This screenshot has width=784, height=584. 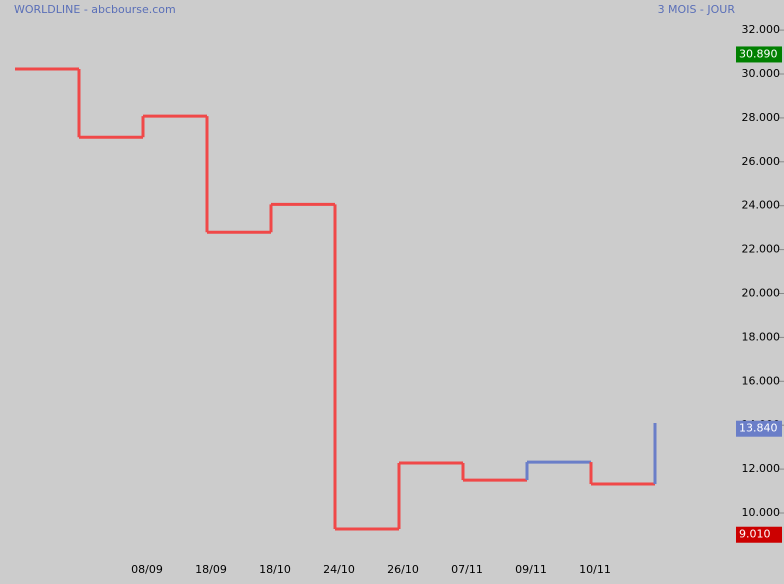 What do you see at coordinates (211, 569) in the screenshot?
I see `x-tick-label: 18/09` at bounding box center [211, 569].